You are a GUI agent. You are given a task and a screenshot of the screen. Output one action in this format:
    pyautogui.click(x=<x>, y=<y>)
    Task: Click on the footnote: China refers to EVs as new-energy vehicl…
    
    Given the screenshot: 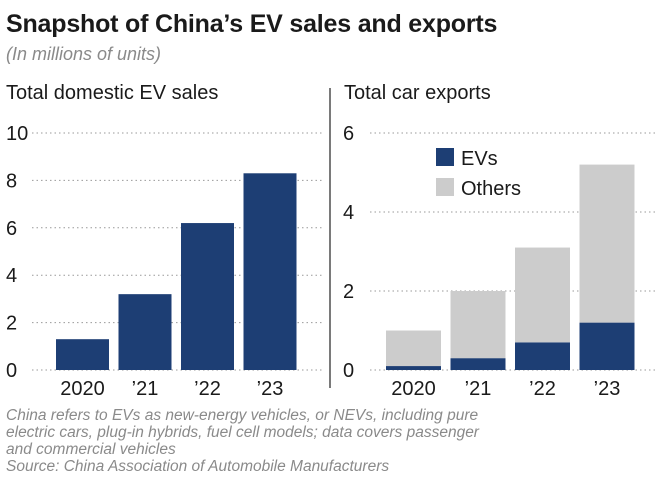 What is the action you would take?
    pyautogui.click(x=331, y=441)
    